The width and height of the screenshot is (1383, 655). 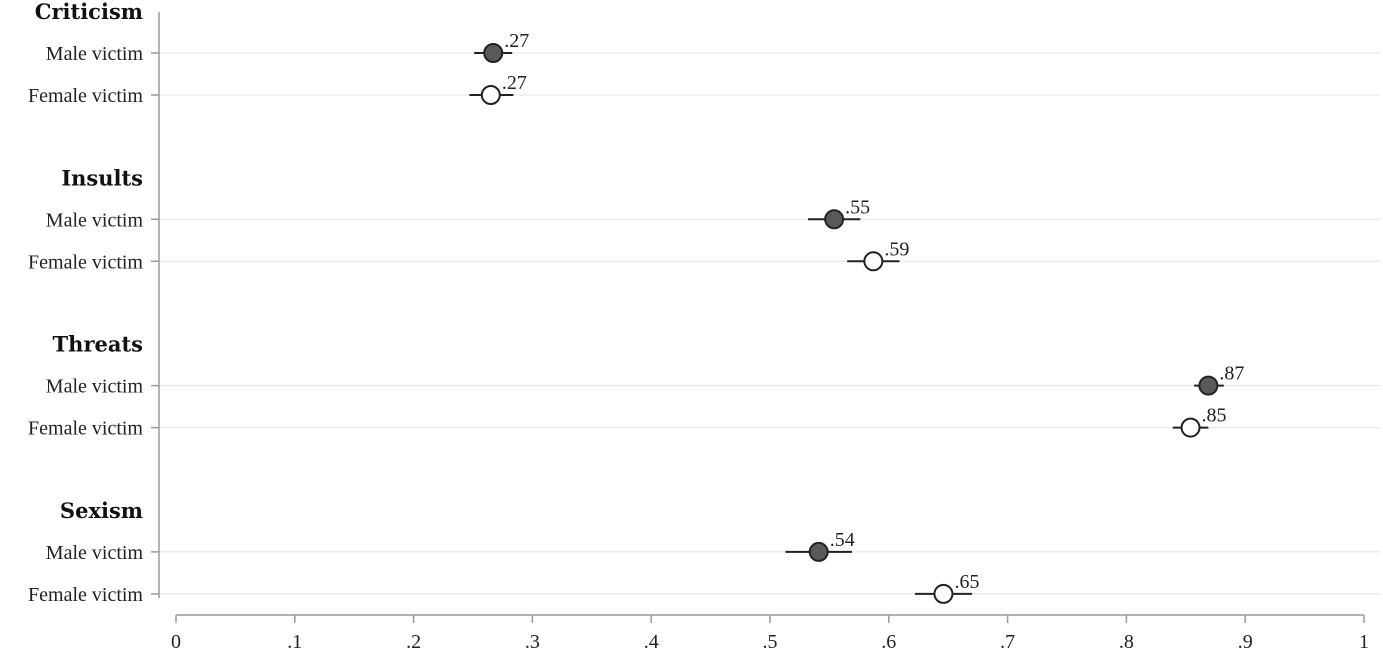 What do you see at coordinates (98, 344) in the screenshot?
I see `group-label-threats: Threats` at bounding box center [98, 344].